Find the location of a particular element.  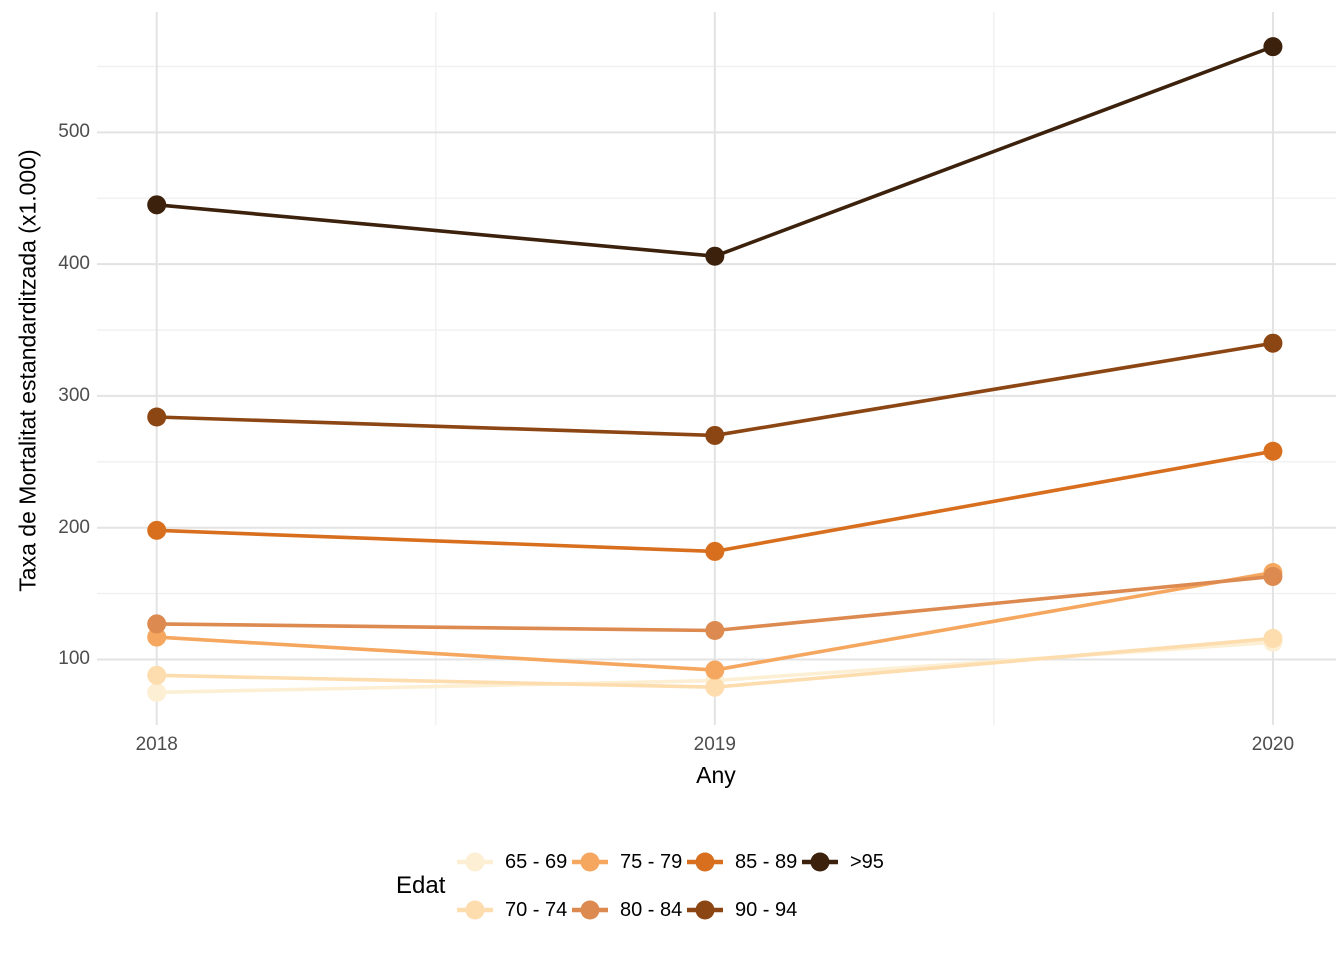

legend-item: >95 is located at coordinates (842, 862).